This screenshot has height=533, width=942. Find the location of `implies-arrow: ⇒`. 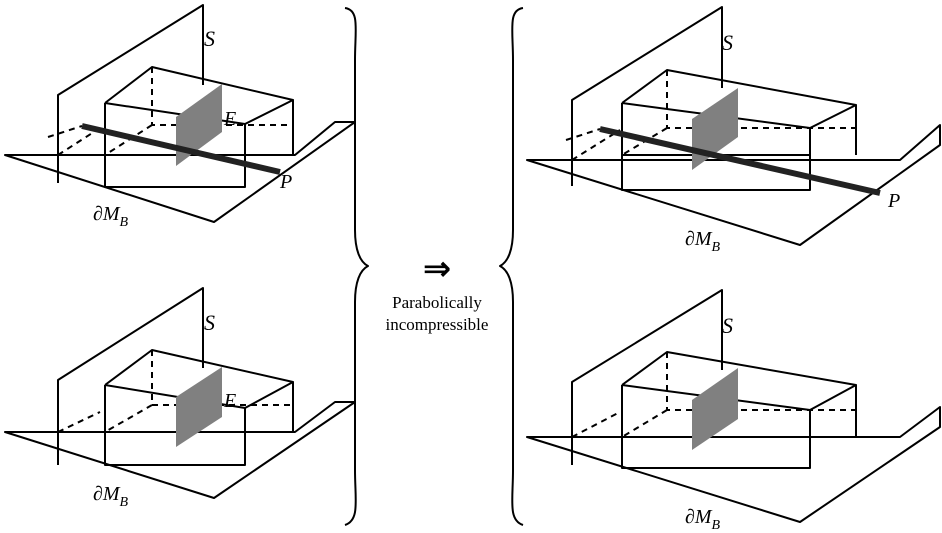

implies-arrow: ⇒ is located at coordinates (437, 269).